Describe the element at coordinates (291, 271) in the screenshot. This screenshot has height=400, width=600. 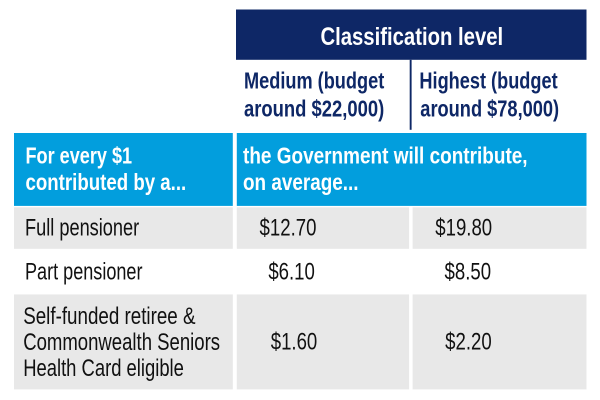
I see `svg-text: $6.10` at that location.